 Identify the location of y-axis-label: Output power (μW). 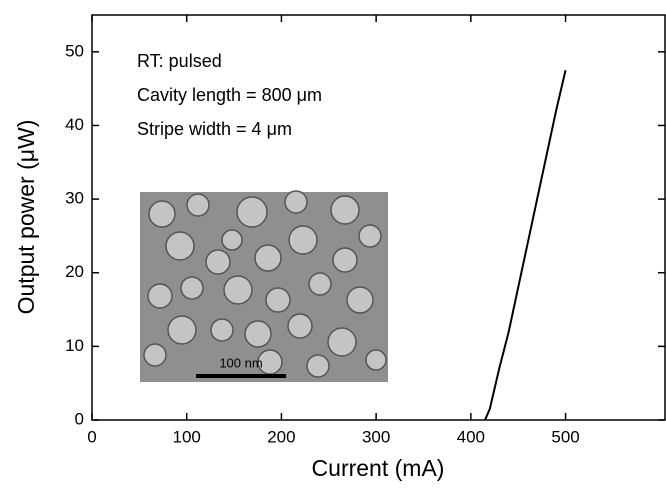
(26, 217).